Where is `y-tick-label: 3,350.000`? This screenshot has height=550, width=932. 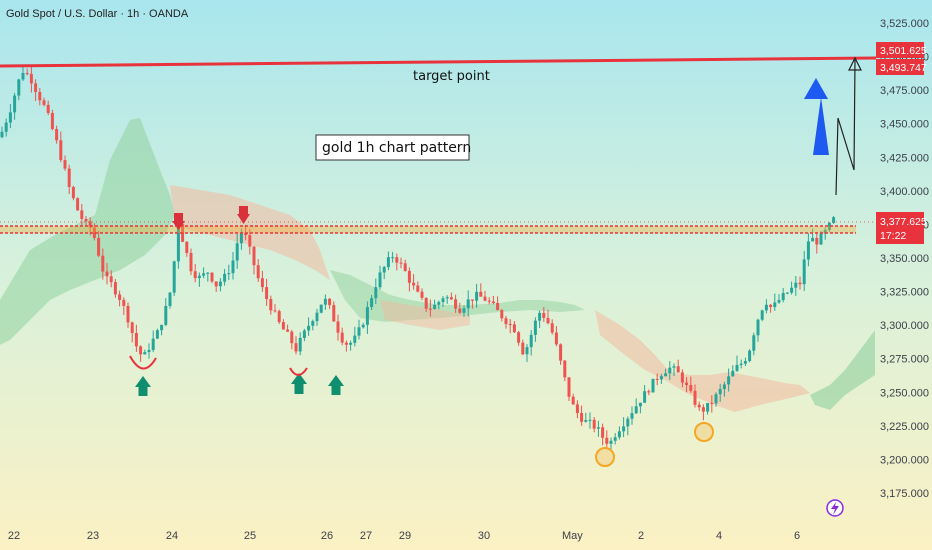 y-tick-label: 3,350.000 is located at coordinates (904, 259).